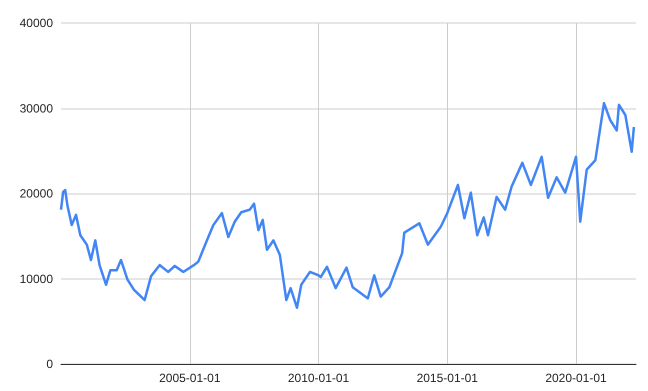 This screenshot has height=391, width=648. I want to click on y-tick-label: 40000, so click(37, 23).